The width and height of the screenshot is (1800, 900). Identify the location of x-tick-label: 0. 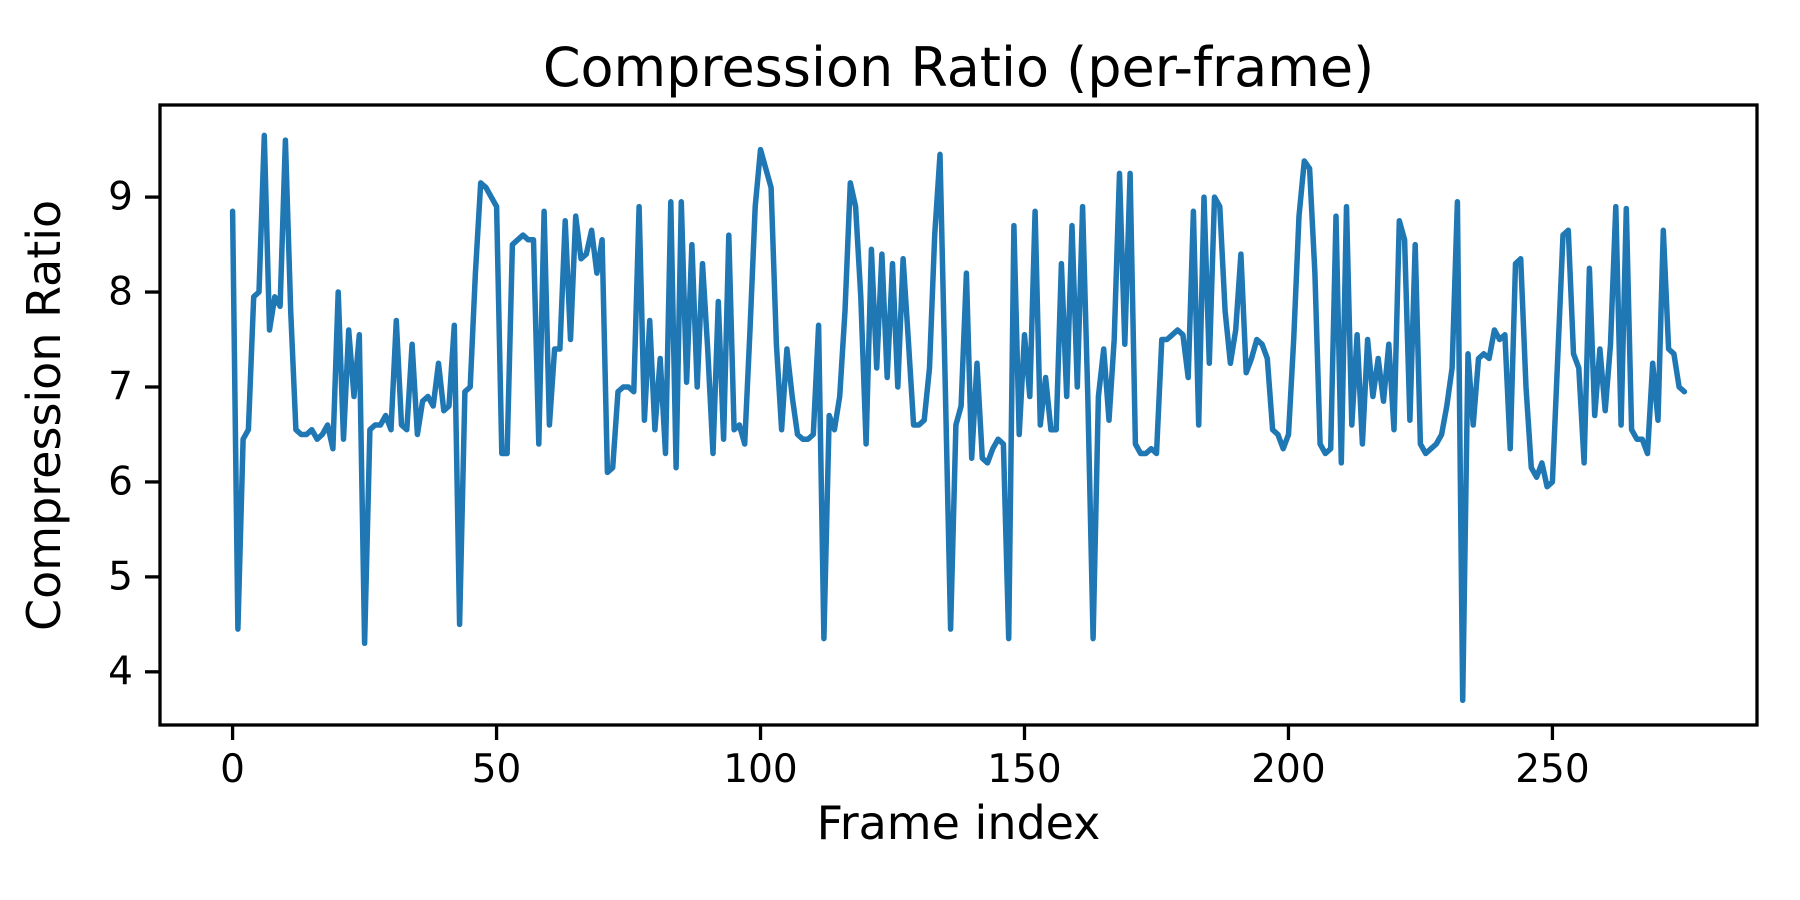
(232, 769).